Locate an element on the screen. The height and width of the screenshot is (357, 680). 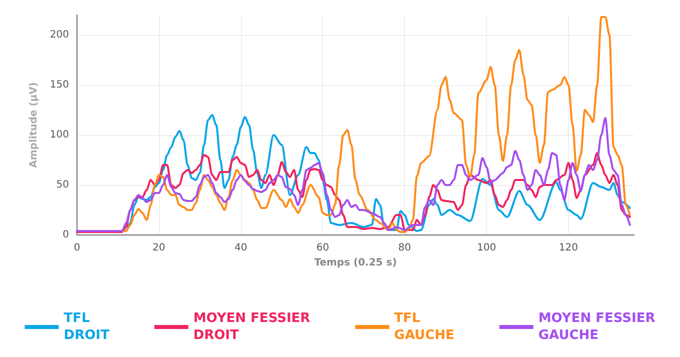
legend-label: TFL GAUCHE is located at coordinates (424, 327).